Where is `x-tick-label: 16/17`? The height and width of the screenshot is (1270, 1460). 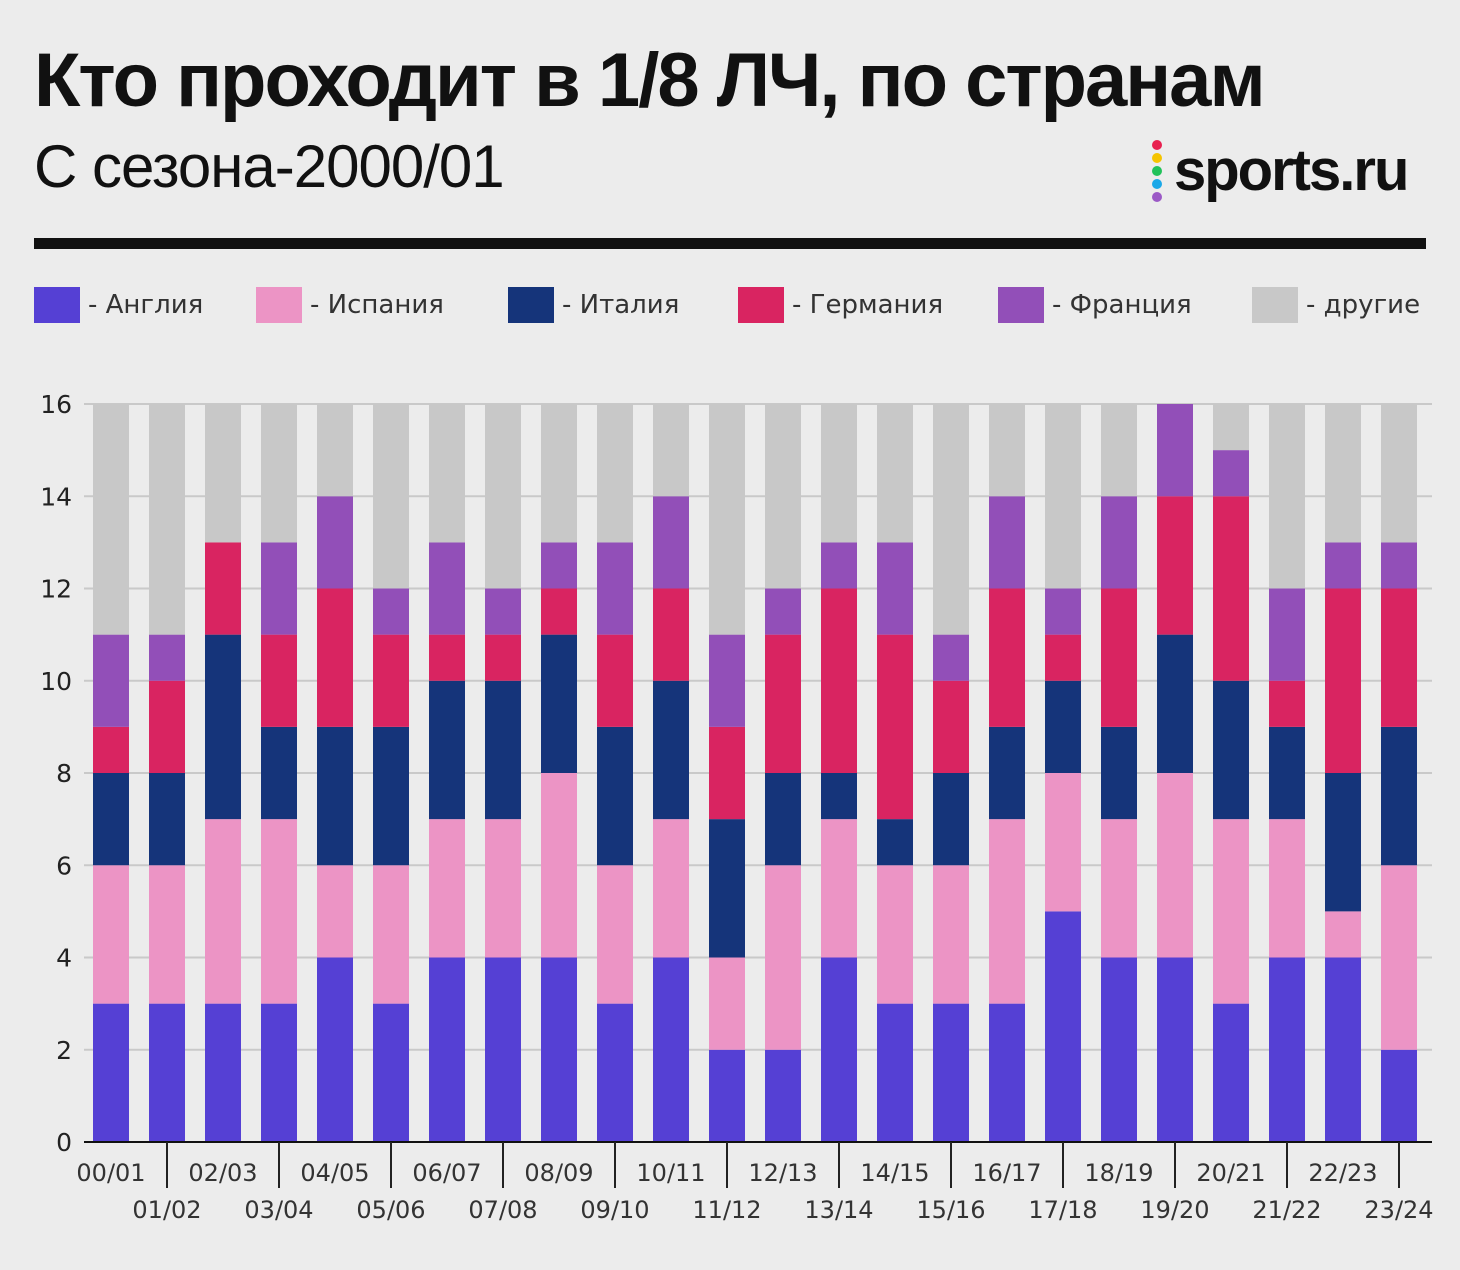 x-tick-label: 16/17 is located at coordinates (1006, 1173).